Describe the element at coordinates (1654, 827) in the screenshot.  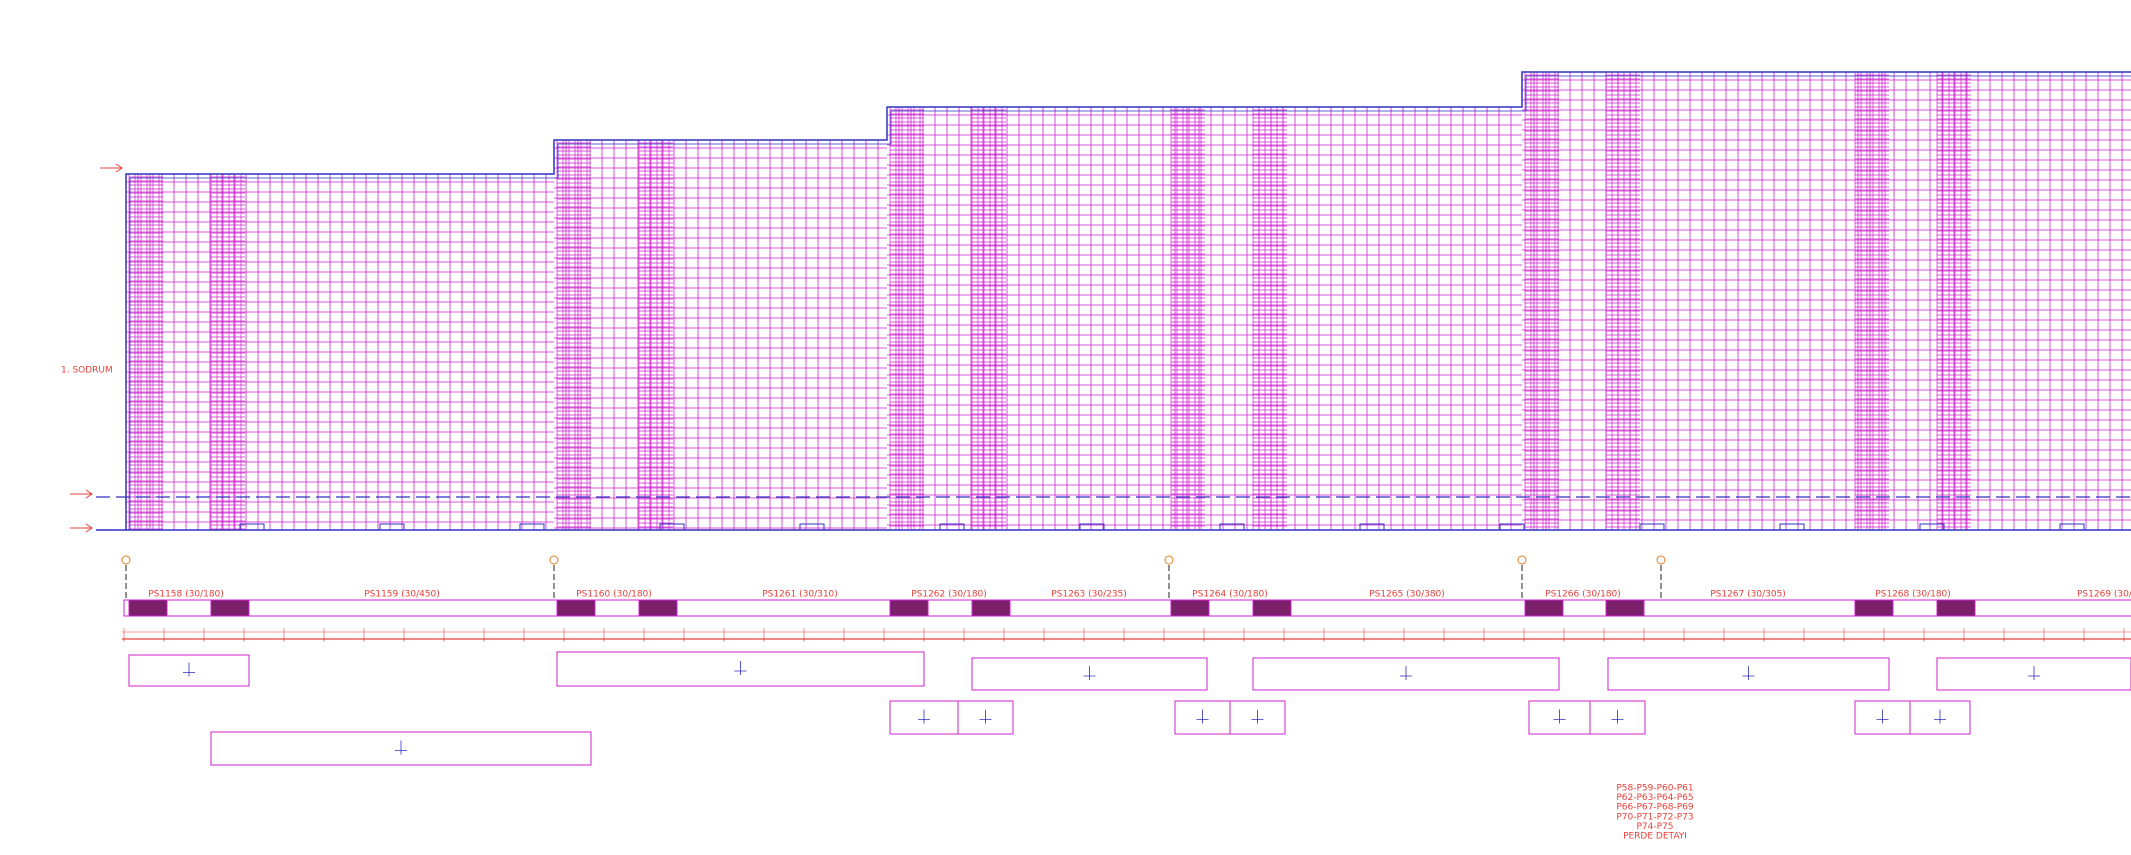
I see `note-line: P74-P75` at that location.